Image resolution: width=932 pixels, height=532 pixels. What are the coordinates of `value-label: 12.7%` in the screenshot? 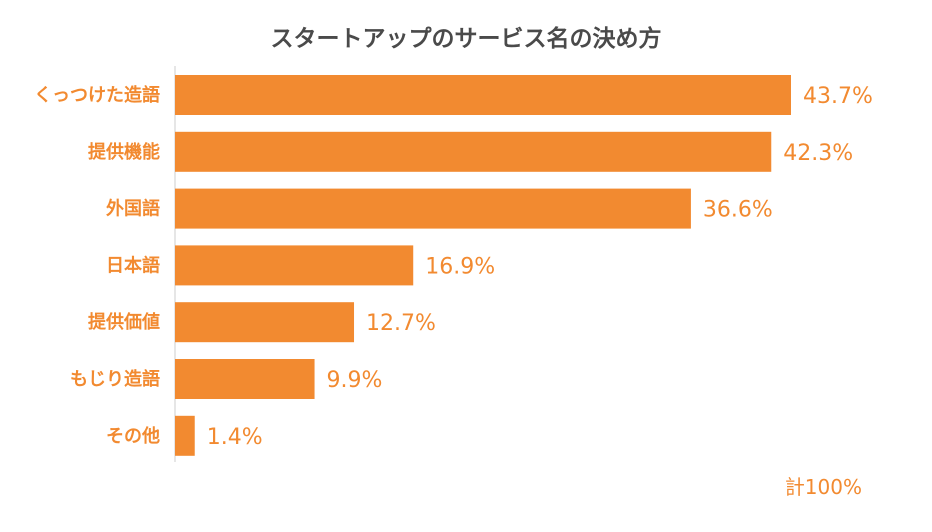 It's located at (401, 323).